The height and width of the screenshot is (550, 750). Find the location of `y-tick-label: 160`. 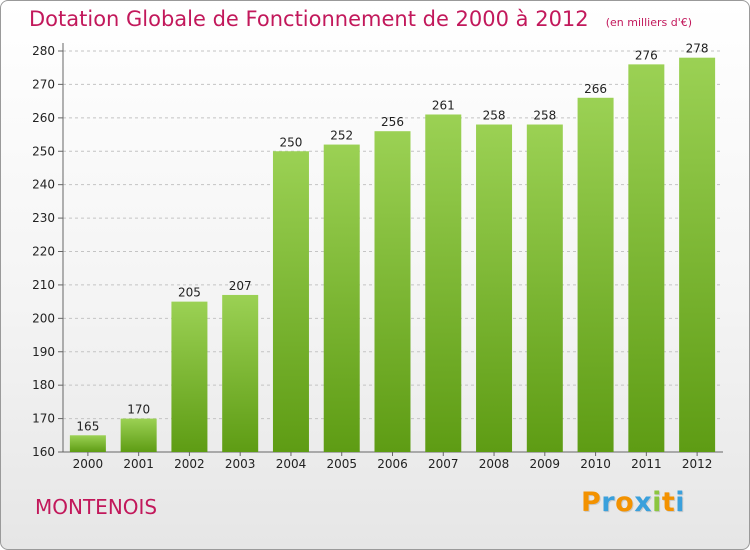

y-tick-label: 160 is located at coordinates (43, 452).